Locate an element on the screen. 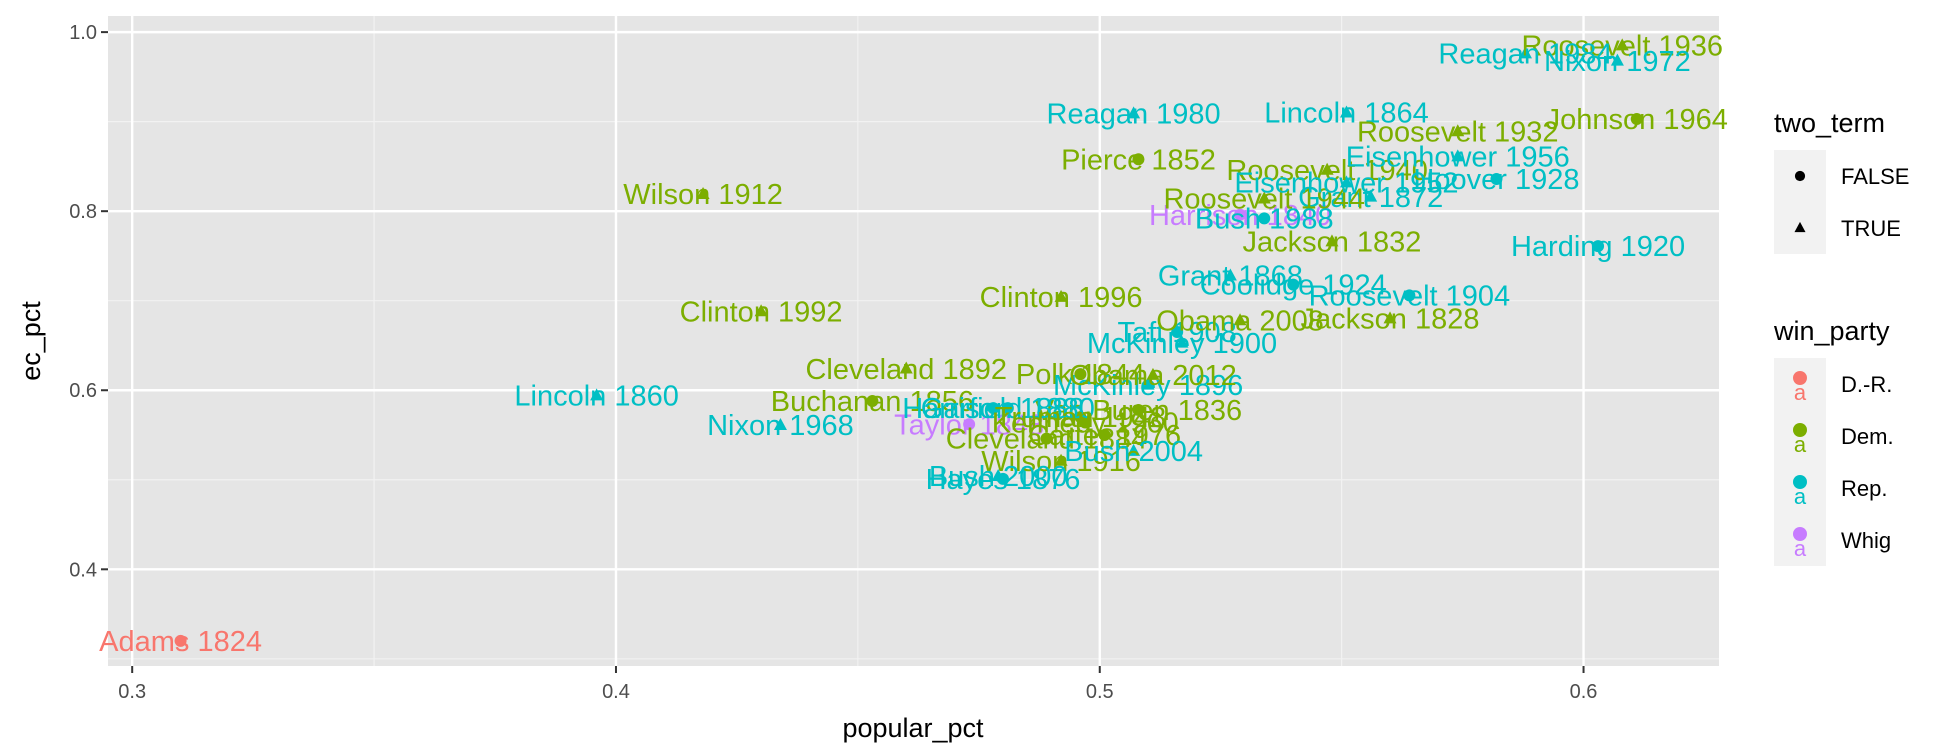 Image resolution: width=1944 pixels, height=756 pixels. point-label: Wilson 1912 is located at coordinates (703, 195).